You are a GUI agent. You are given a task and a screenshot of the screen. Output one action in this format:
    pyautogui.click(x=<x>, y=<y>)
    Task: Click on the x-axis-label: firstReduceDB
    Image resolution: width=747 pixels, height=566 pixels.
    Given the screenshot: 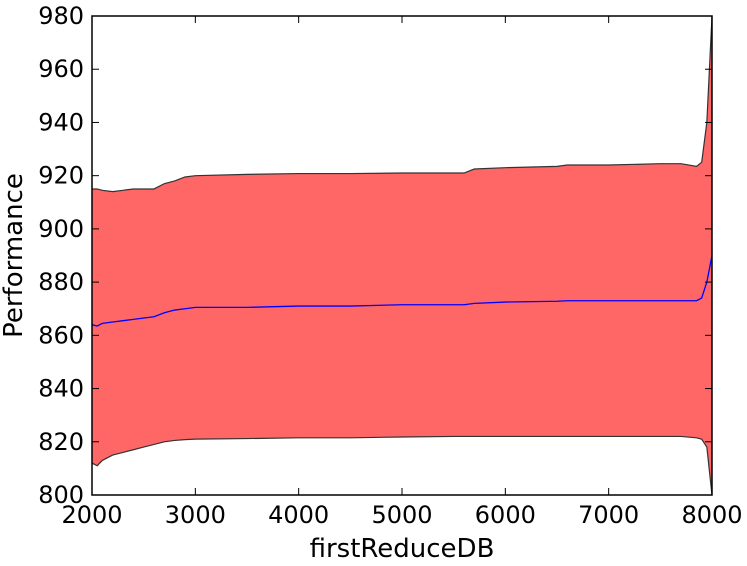 What is the action you would take?
    pyautogui.click(x=402, y=549)
    